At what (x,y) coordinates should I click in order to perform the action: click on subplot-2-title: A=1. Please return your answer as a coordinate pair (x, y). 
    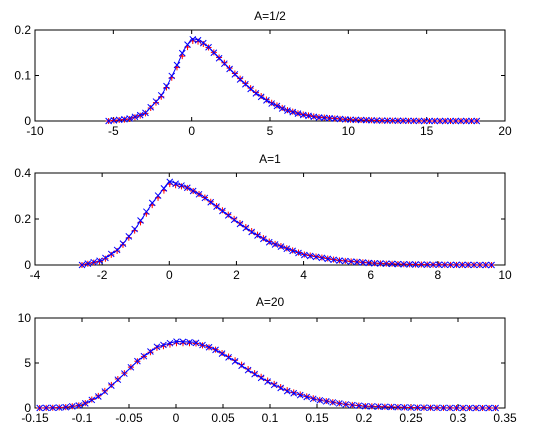
    Looking at the image, I should click on (270, 159).